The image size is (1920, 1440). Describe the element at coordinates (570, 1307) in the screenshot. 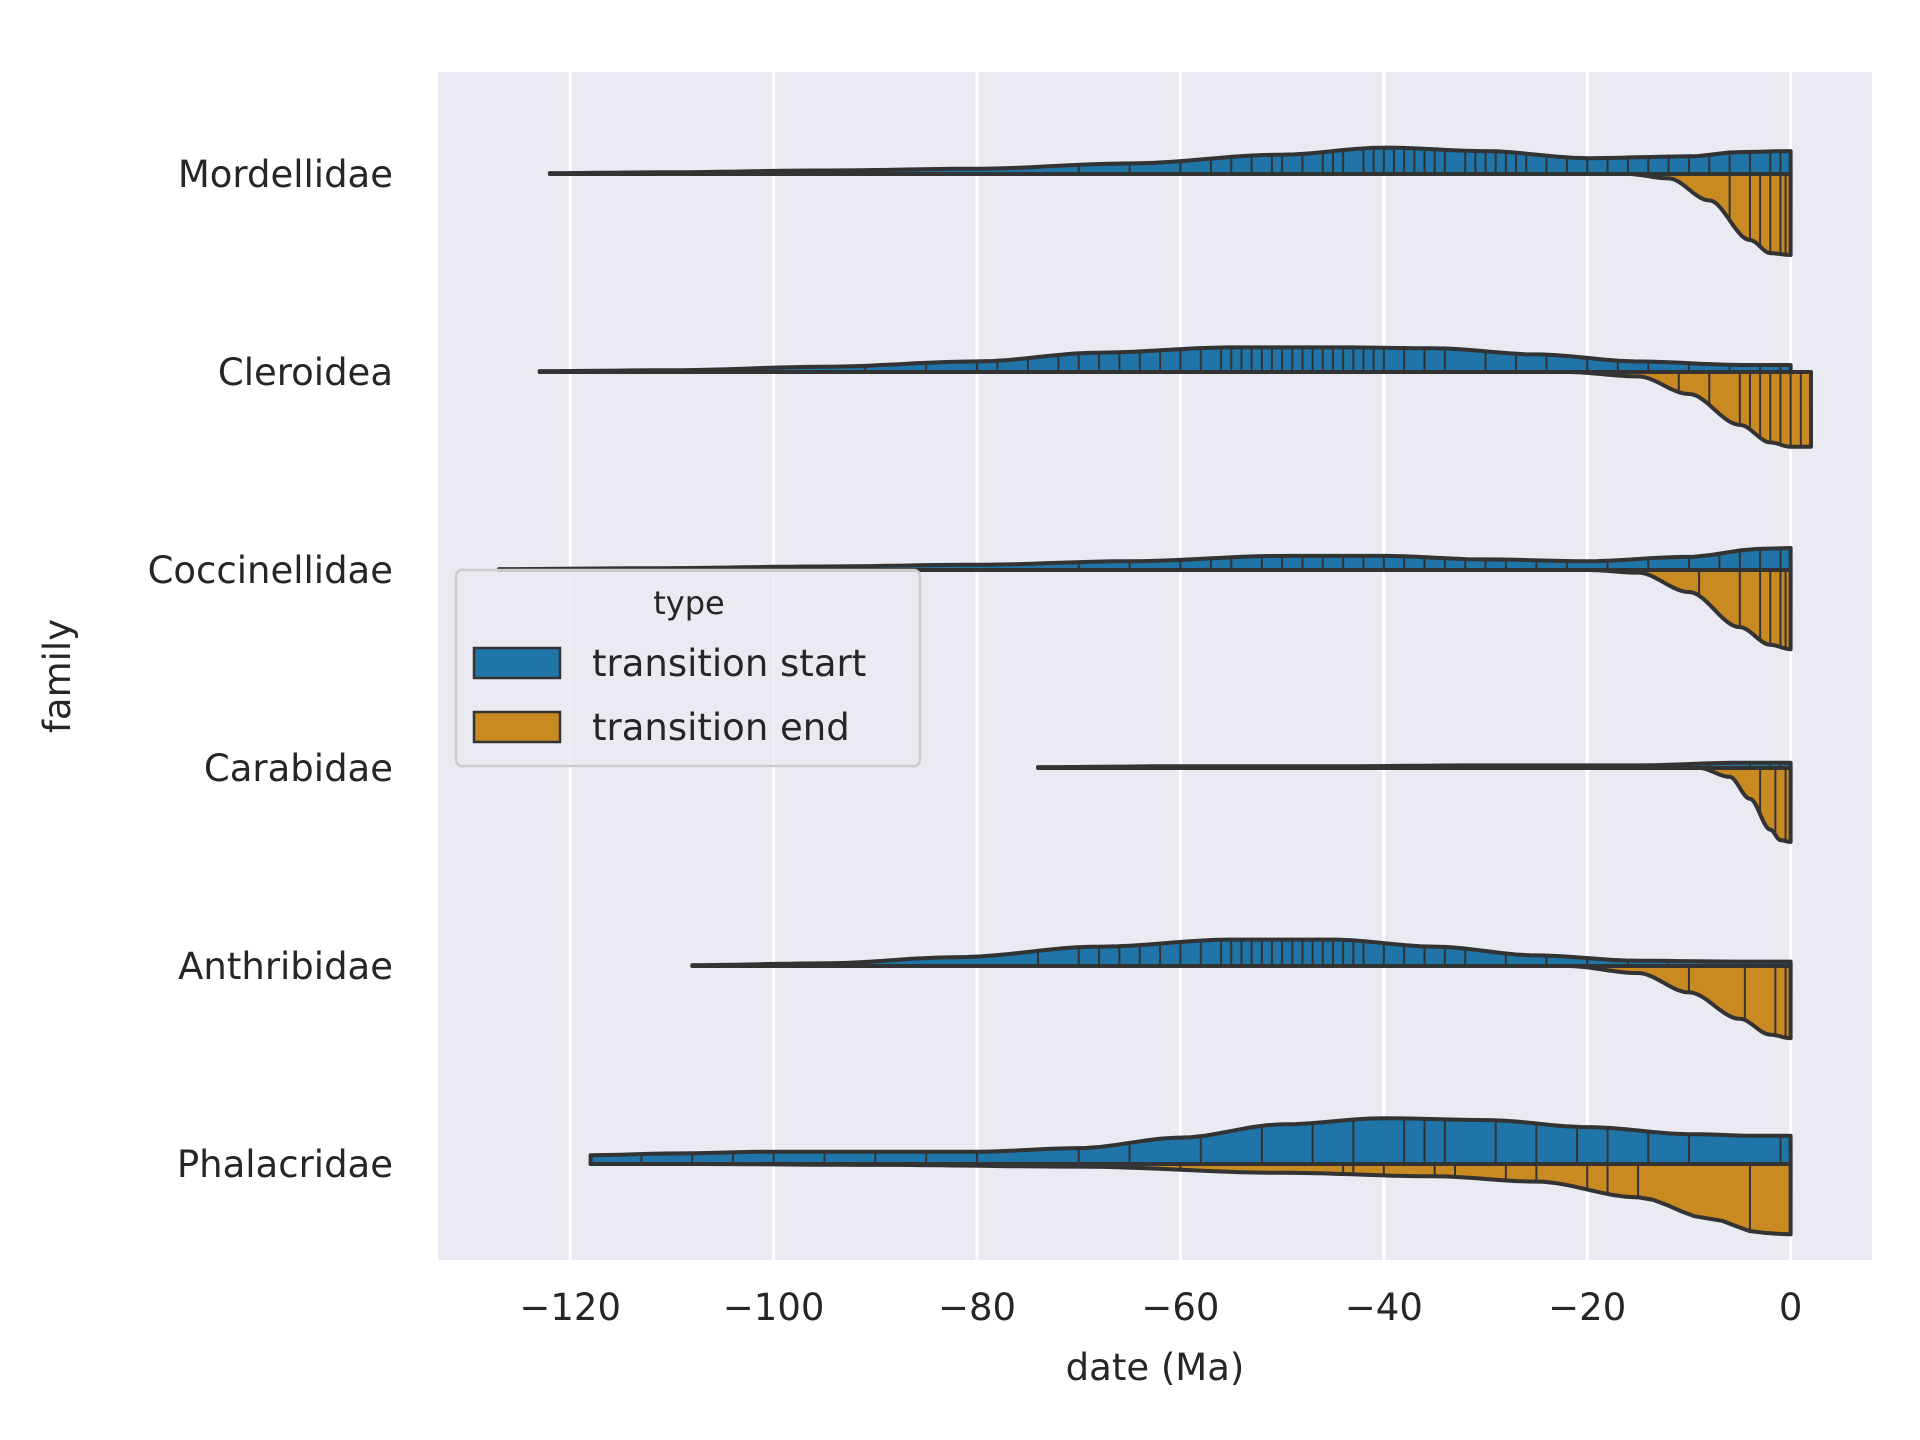

I see `x-tick-label: −120` at that location.